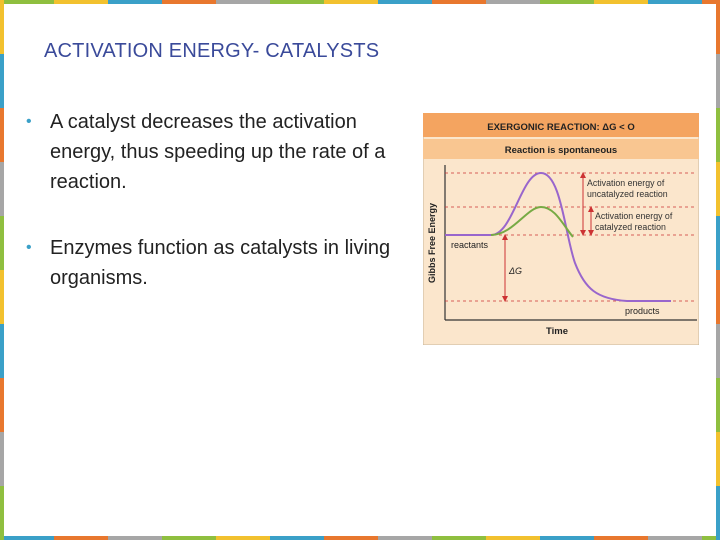 The image size is (720, 540). Describe the element at coordinates (642, 311) in the screenshot. I see `products-label: products` at that location.